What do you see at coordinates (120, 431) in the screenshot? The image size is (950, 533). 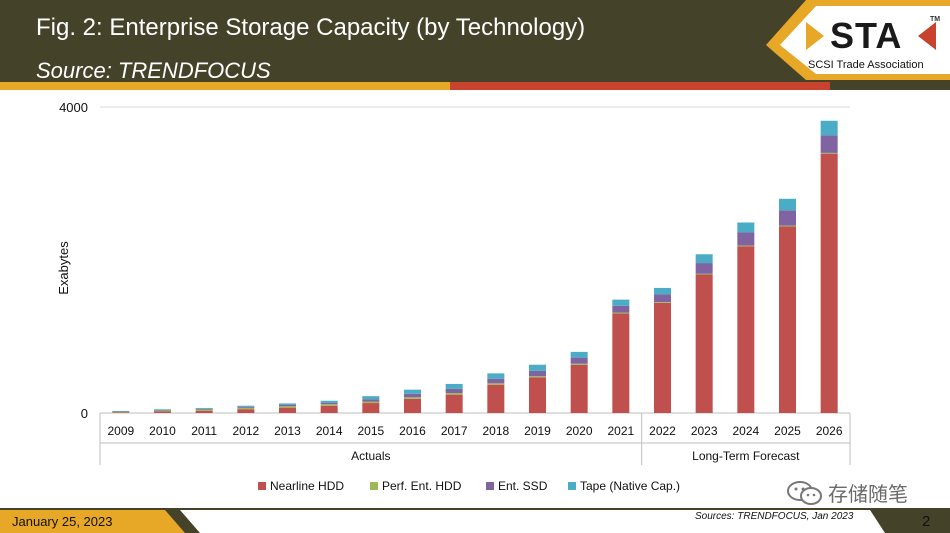 I see `x-tick-label: 2009` at bounding box center [120, 431].